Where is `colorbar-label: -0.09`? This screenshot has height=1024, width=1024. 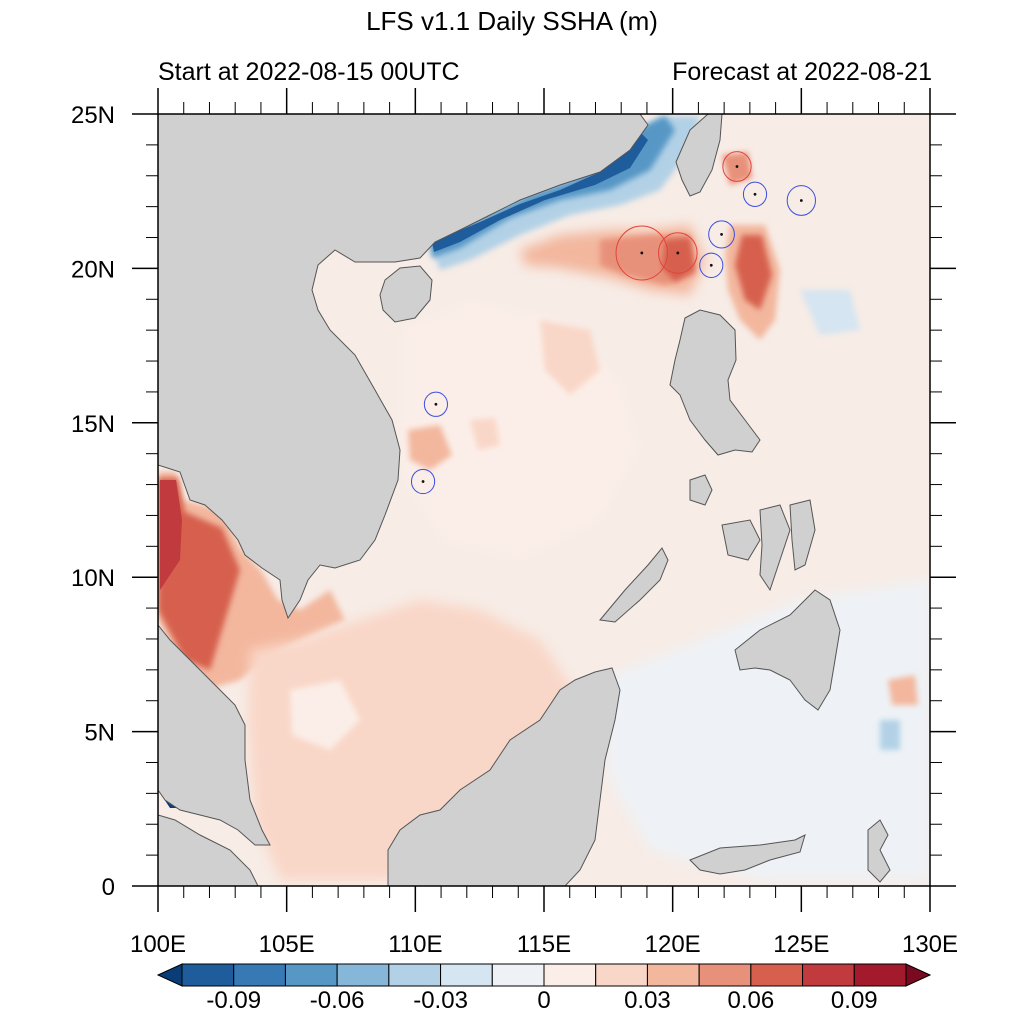 colorbar-label: -0.09 is located at coordinates (233, 1000).